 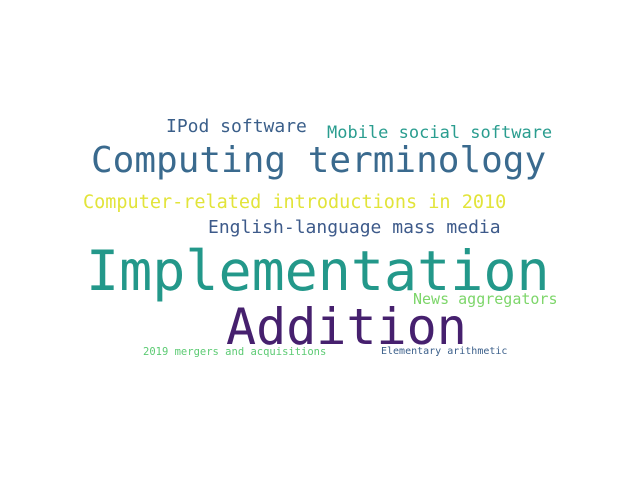 I want to click on word-ipod-software: IPod software, so click(x=236, y=126).